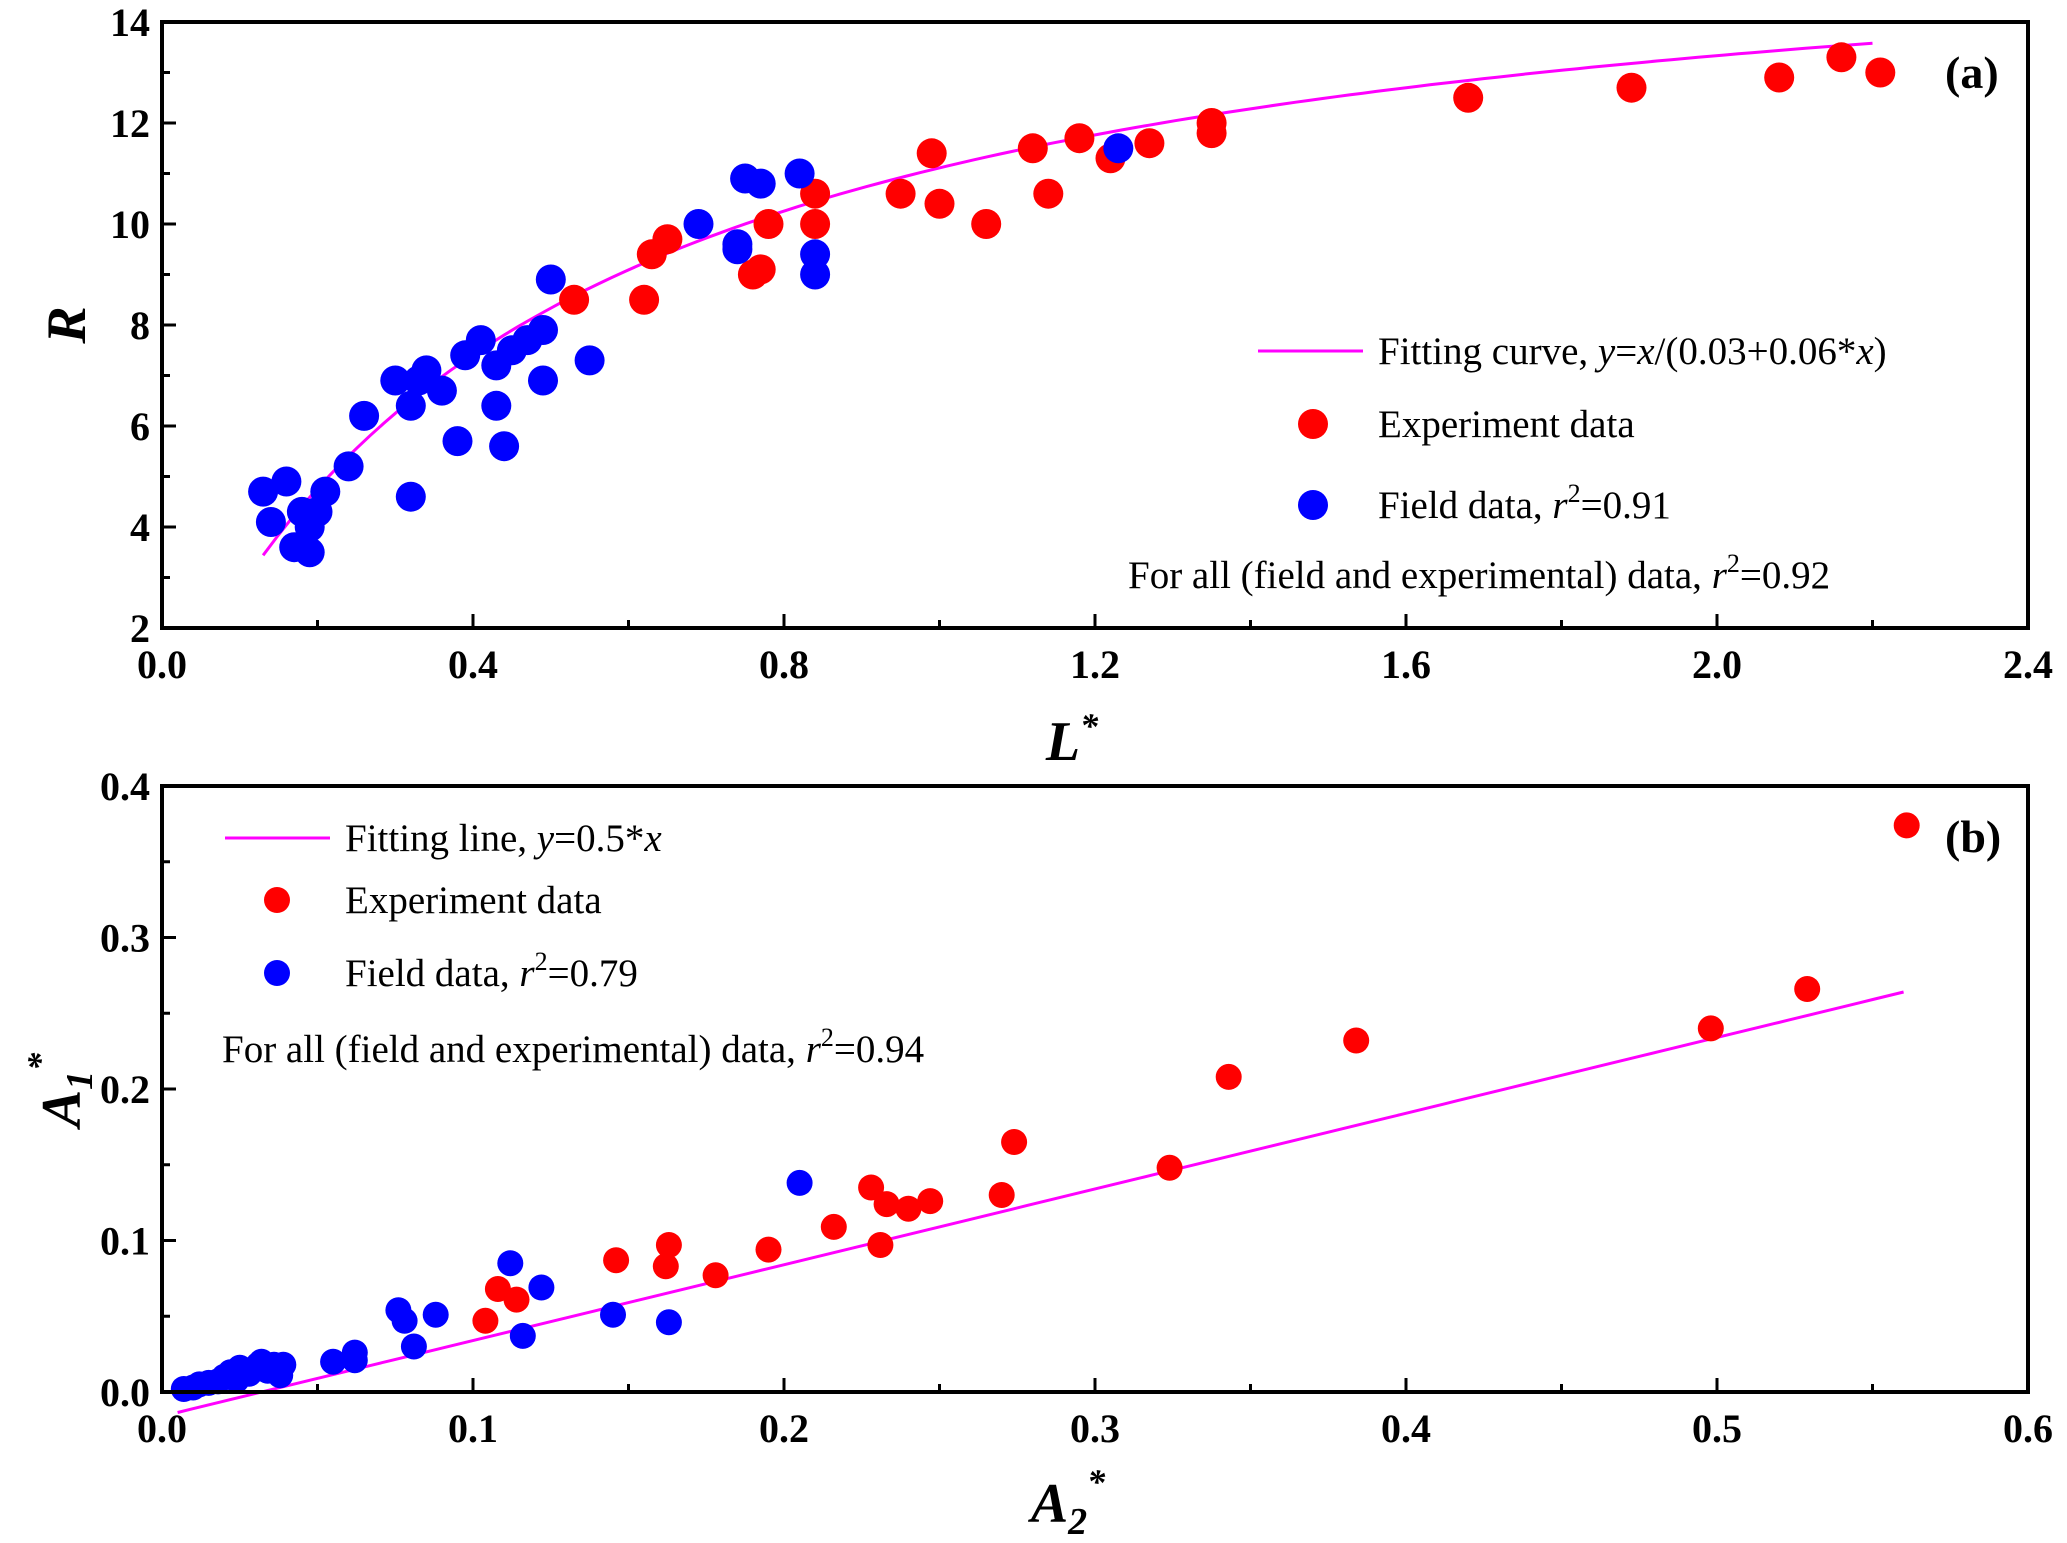  What do you see at coordinates (1506, 424) in the screenshot?
I see `panel-a-legend-experiment-label: Experiment data` at bounding box center [1506, 424].